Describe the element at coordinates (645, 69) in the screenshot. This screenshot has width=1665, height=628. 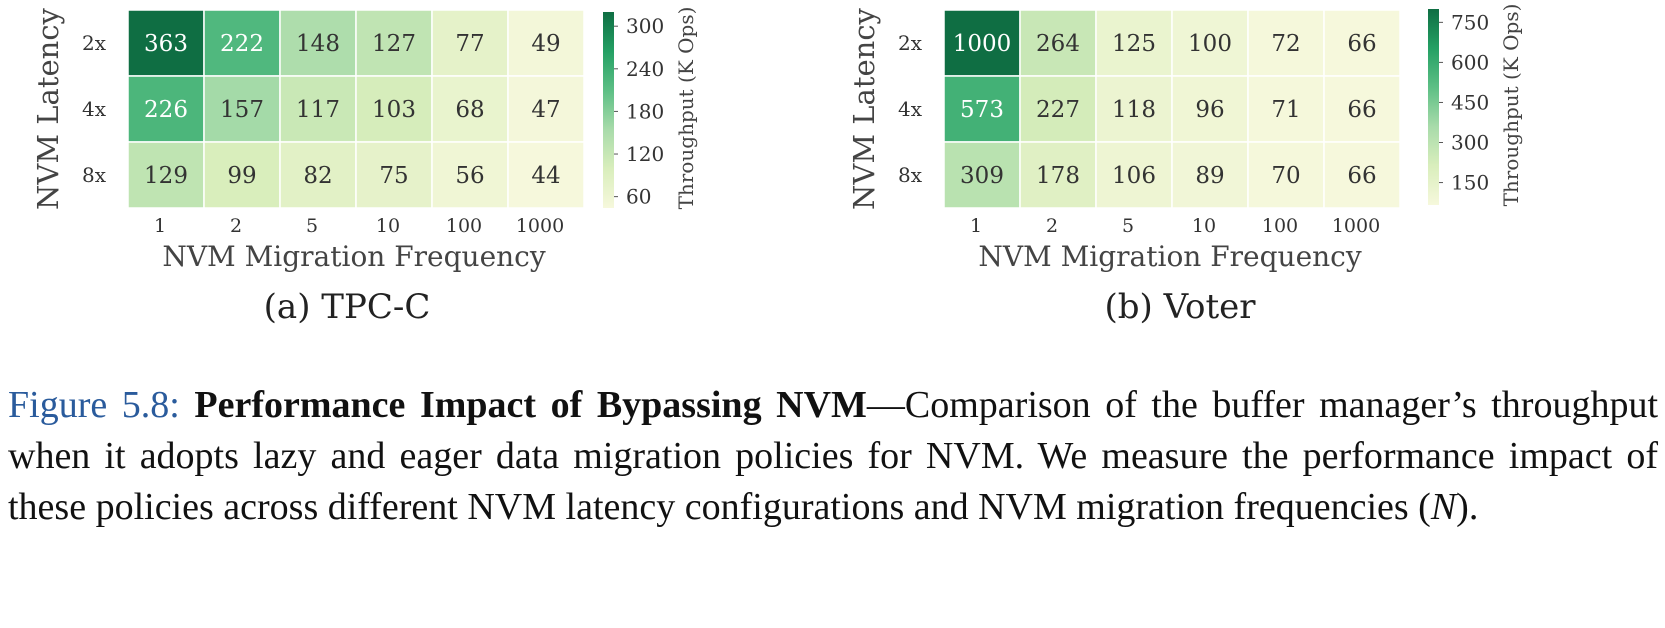
I see `colorbar-tick-label: 240` at that location.